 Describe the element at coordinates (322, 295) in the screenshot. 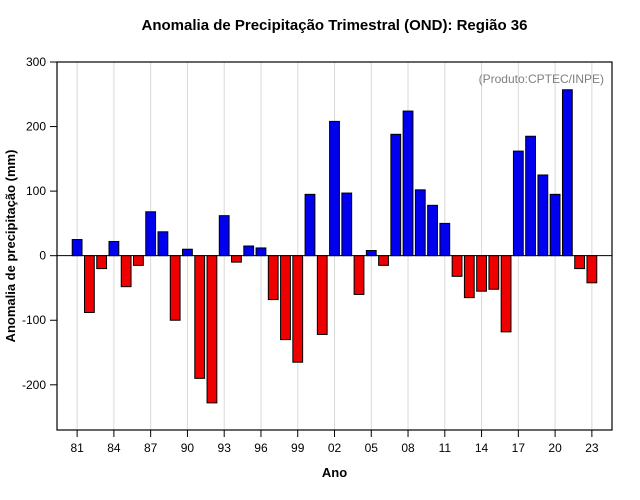

I see `bar-2001` at that location.